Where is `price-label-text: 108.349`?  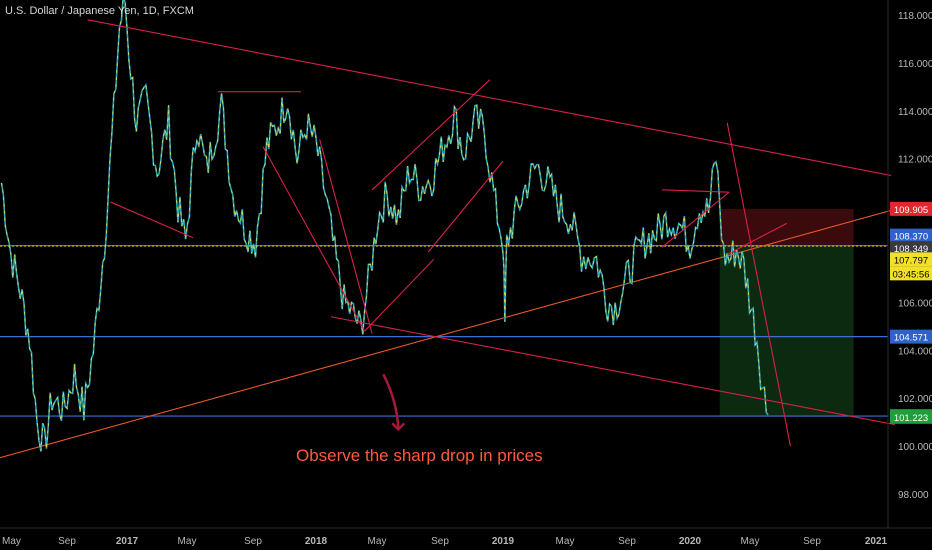 price-label-text: 108.349 is located at coordinates (911, 249).